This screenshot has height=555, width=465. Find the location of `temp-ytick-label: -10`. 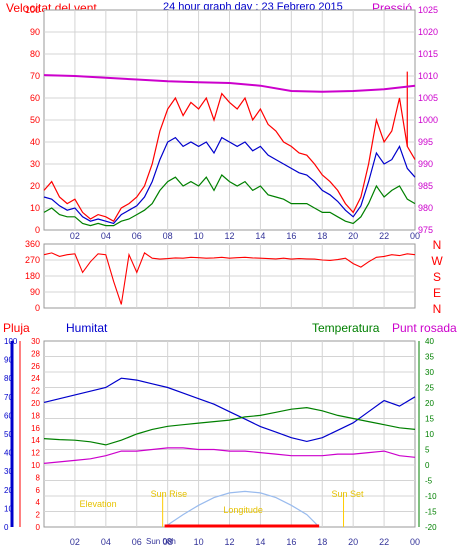

temp-ytick-label: -10 is located at coordinates (431, 496).